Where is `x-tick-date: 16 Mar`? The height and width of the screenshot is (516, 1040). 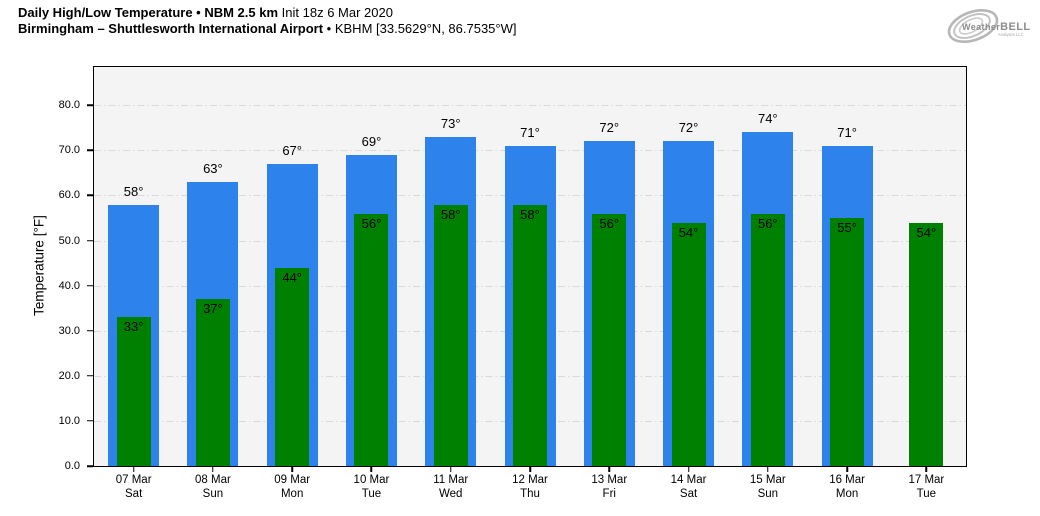 x-tick-date: 16 Mar is located at coordinates (847, 480).